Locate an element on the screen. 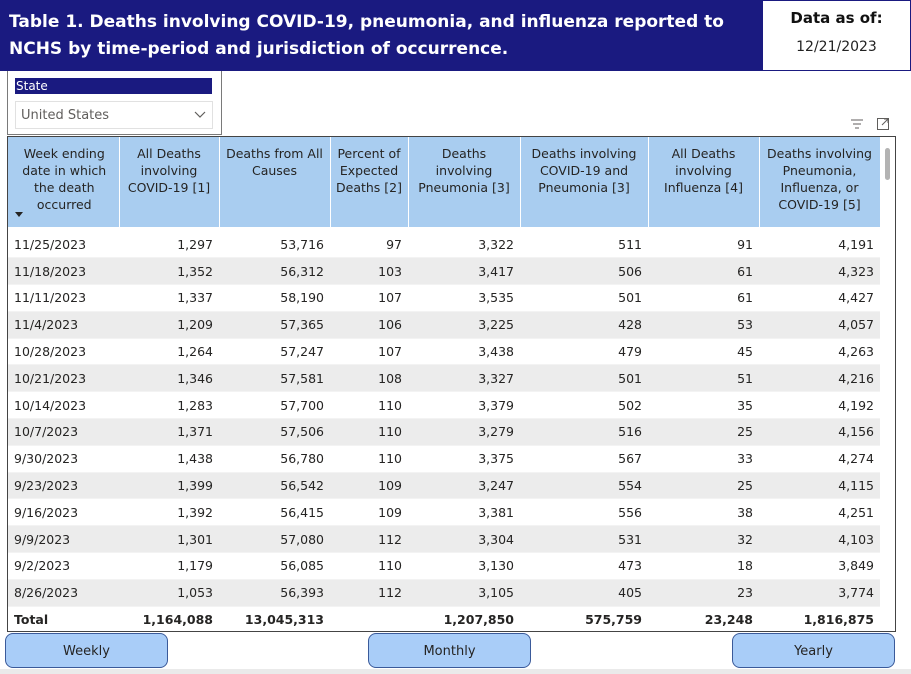 This screenshot has height=674, width=911. data-as-of-label: Data as of: is located at coordinates (836, 18).